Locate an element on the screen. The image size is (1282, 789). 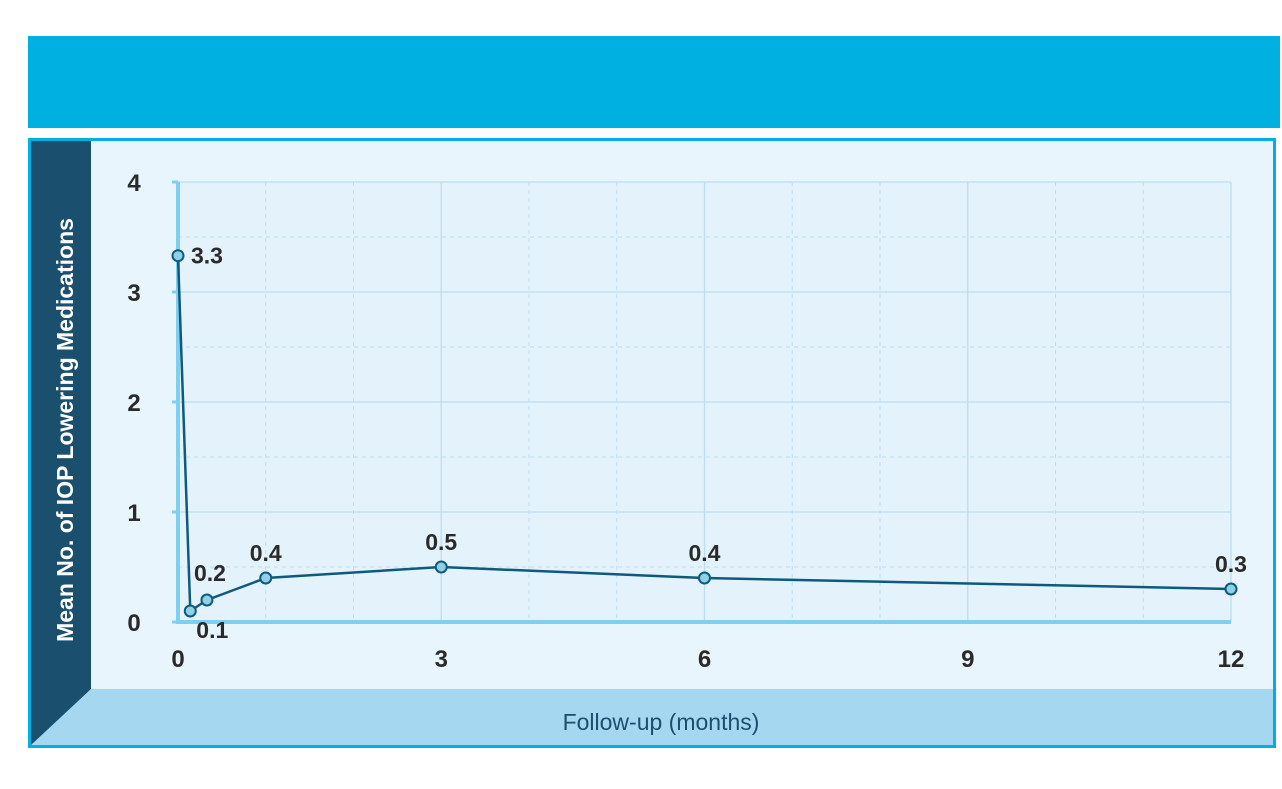
x-tick-label: 9 is located at coordinates (967, 659).